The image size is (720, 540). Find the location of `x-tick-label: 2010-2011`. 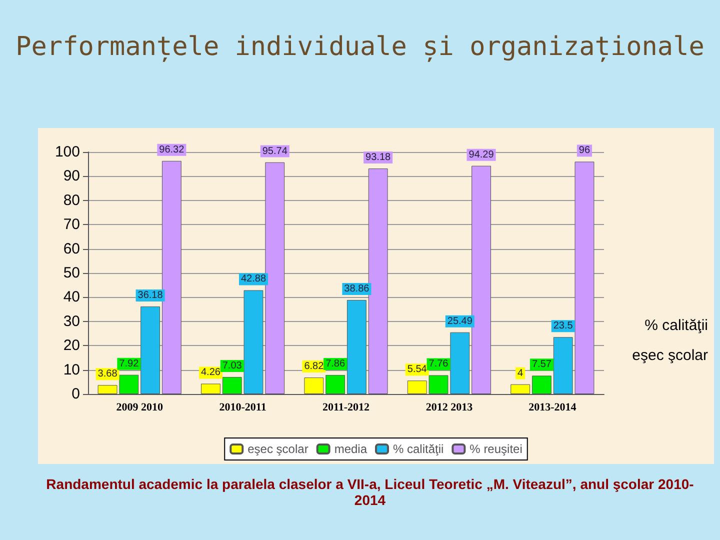

x-tick-label: 2010-2011 is located at coordinates (242, 408).